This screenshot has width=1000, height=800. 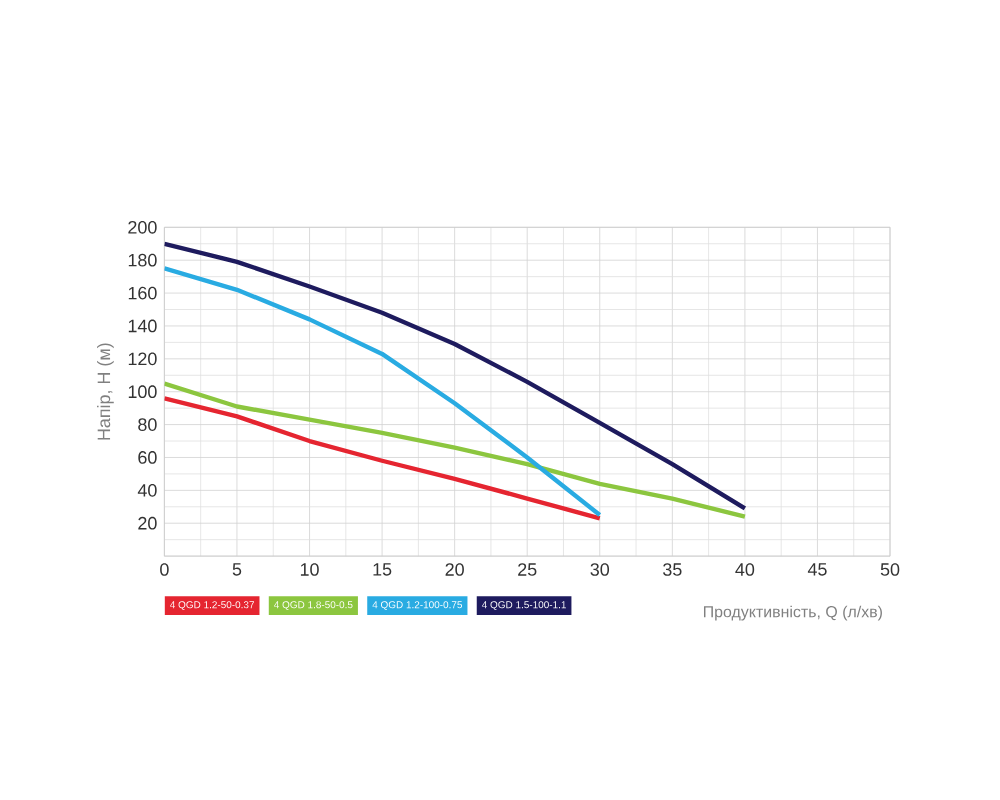 I want to click on x-tick-label: 45, so click(x=817, y=569).